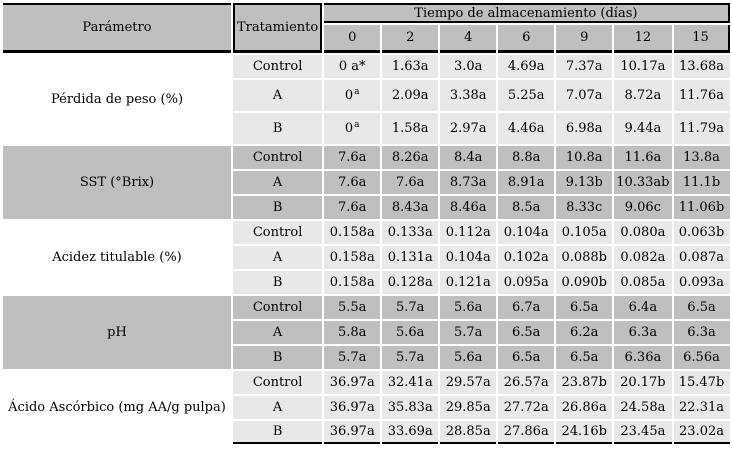 The image size is (732, 449). What do you see at coordinates (366, 128) in the screenshot?
I see `table-row: B 0a 1.58a 2.97a 4.46a 6.98a 9.44a 11.79a` at bounding box center [366, 128].